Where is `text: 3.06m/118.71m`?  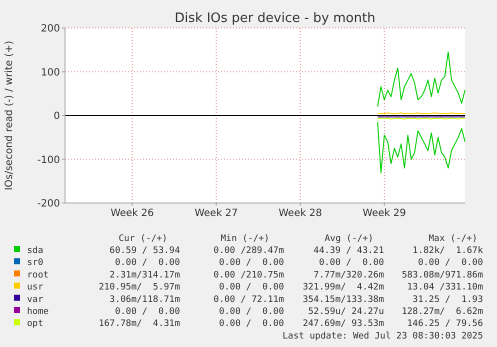 text: 3.06m/118.71m is located at coordinates (145, 299).